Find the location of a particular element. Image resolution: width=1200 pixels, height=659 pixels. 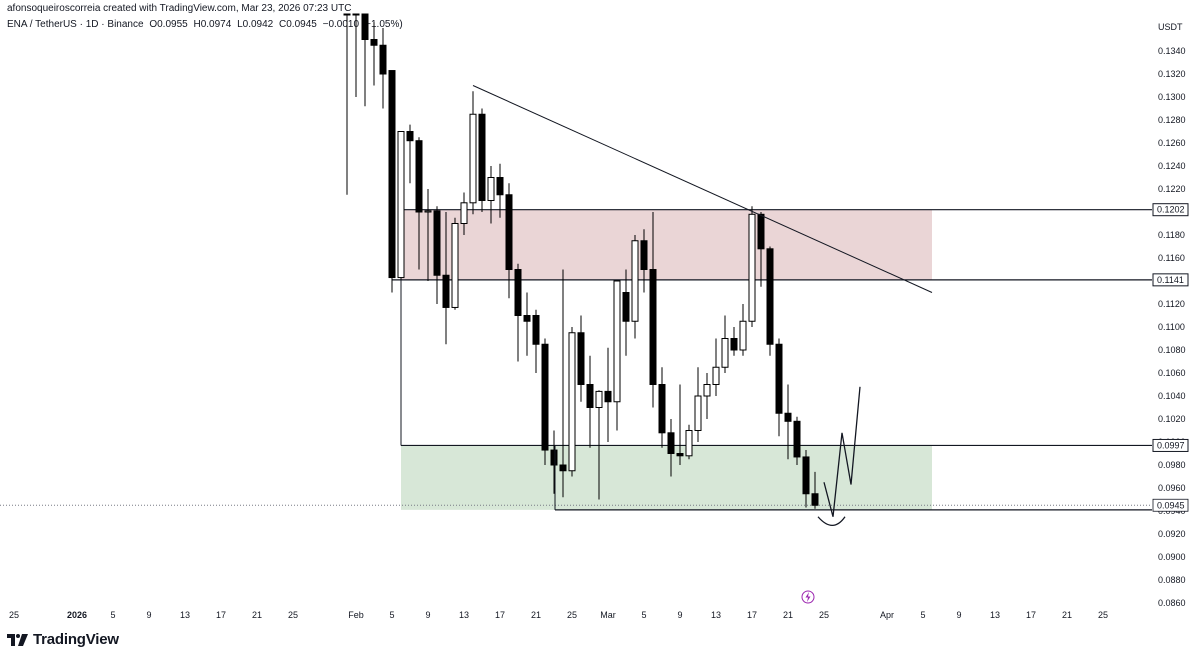

price-tag-label: 0.1202 is located at coordinates (1171, 210).